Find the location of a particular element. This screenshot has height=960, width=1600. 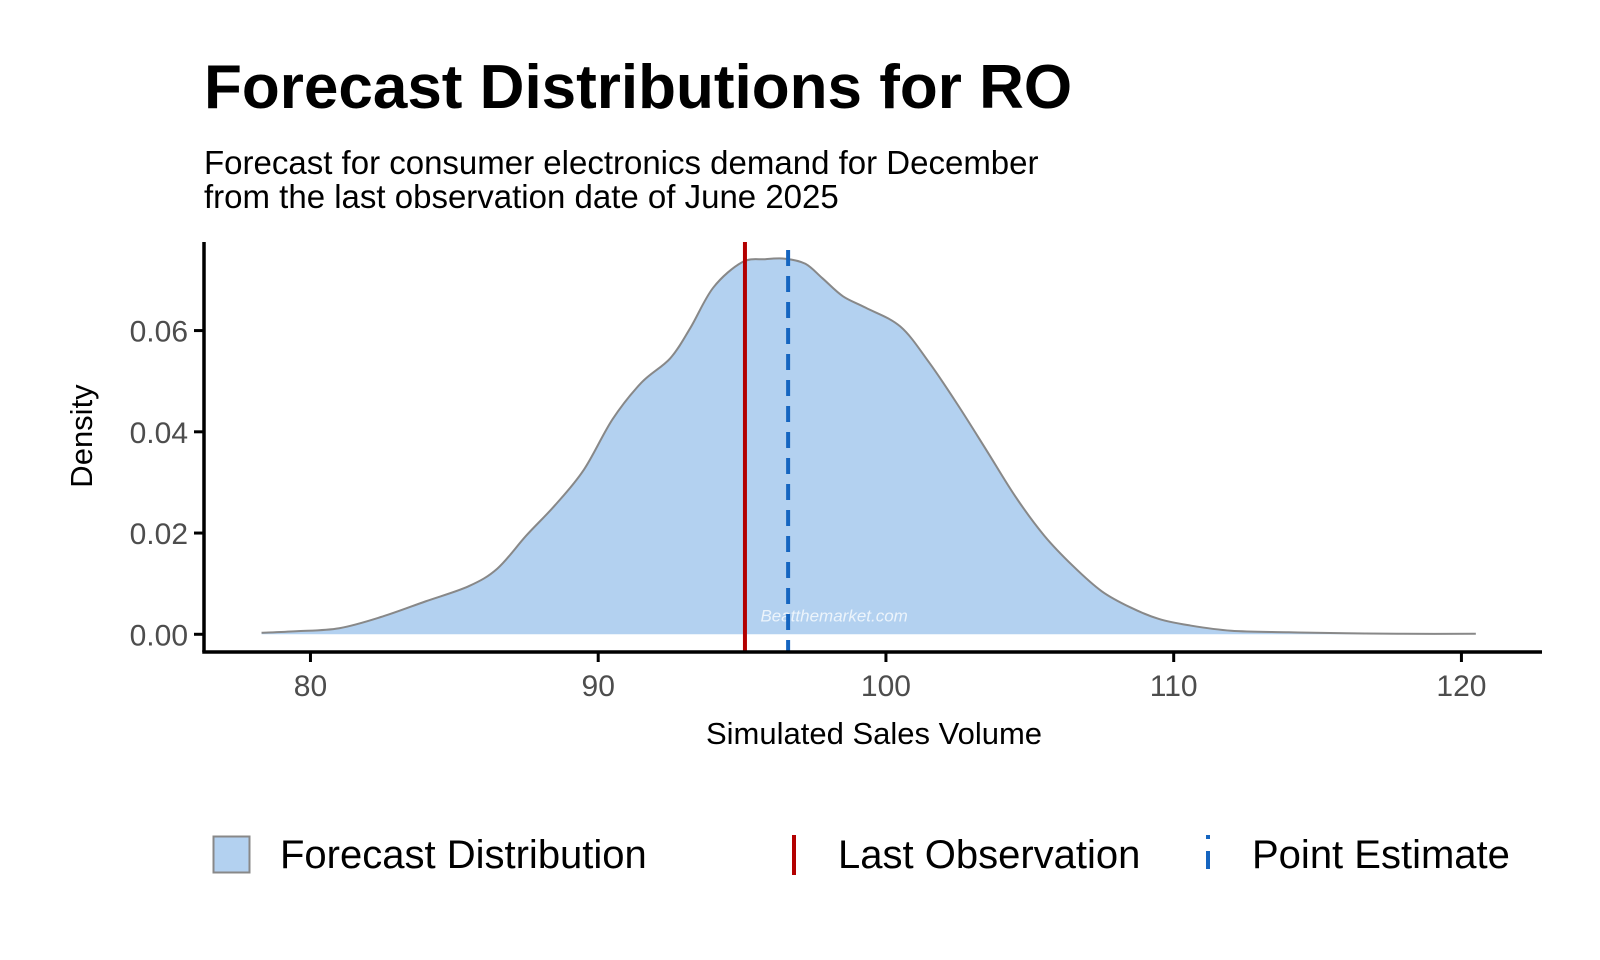

y-tick-label: 0.04 is located at coordinates (159, 433).